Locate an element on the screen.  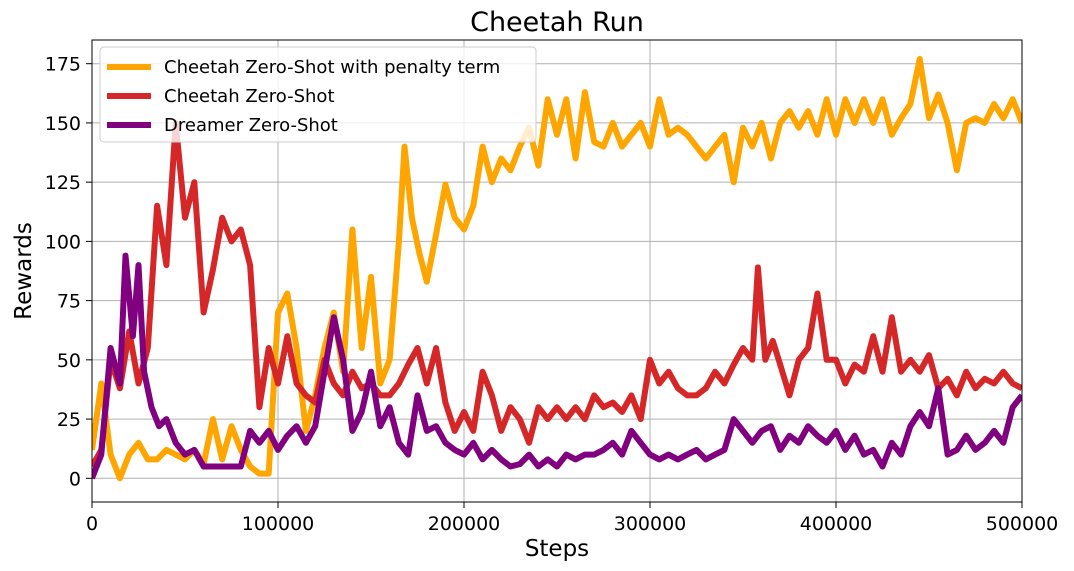
x-tick-label: 300000 is located at coordinates (650, 524).